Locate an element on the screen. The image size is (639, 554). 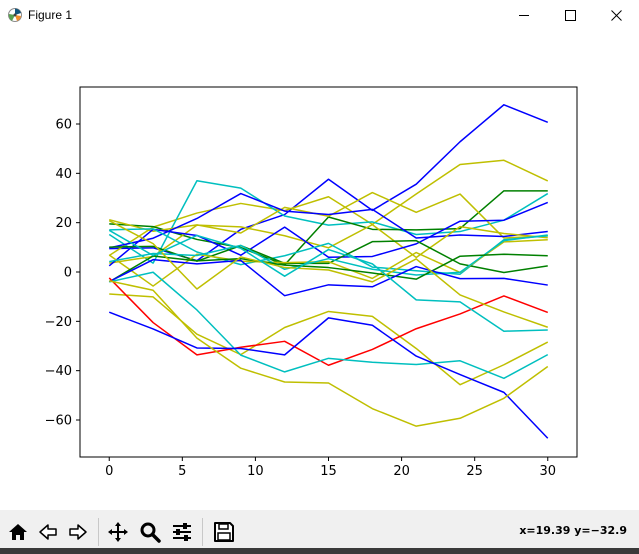
pan-button is located at coordinates (118, 532).